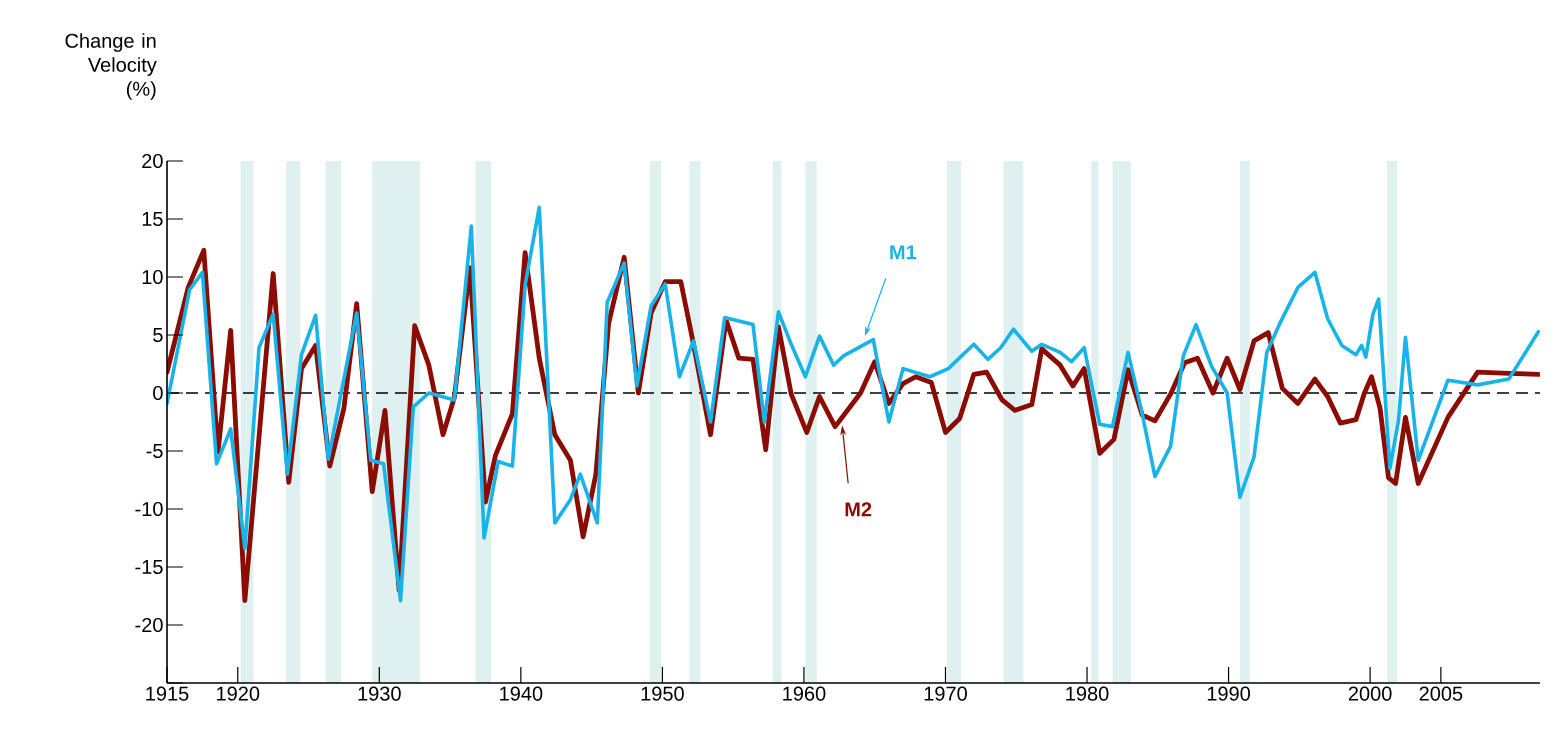 The height and width of the screenshot is (755, 1557). Describe the element at coordinates (149, 567) in the screenshot. I see `y-tick-label: -15` at that location.